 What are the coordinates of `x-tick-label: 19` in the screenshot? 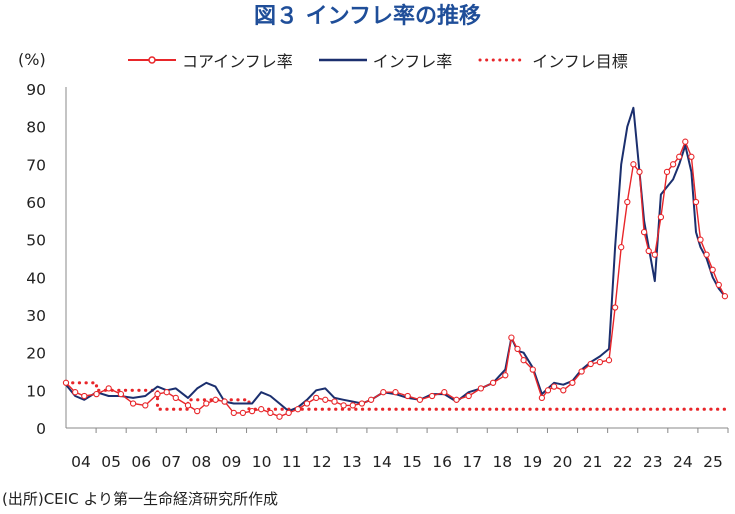 It's located at (533, 462).